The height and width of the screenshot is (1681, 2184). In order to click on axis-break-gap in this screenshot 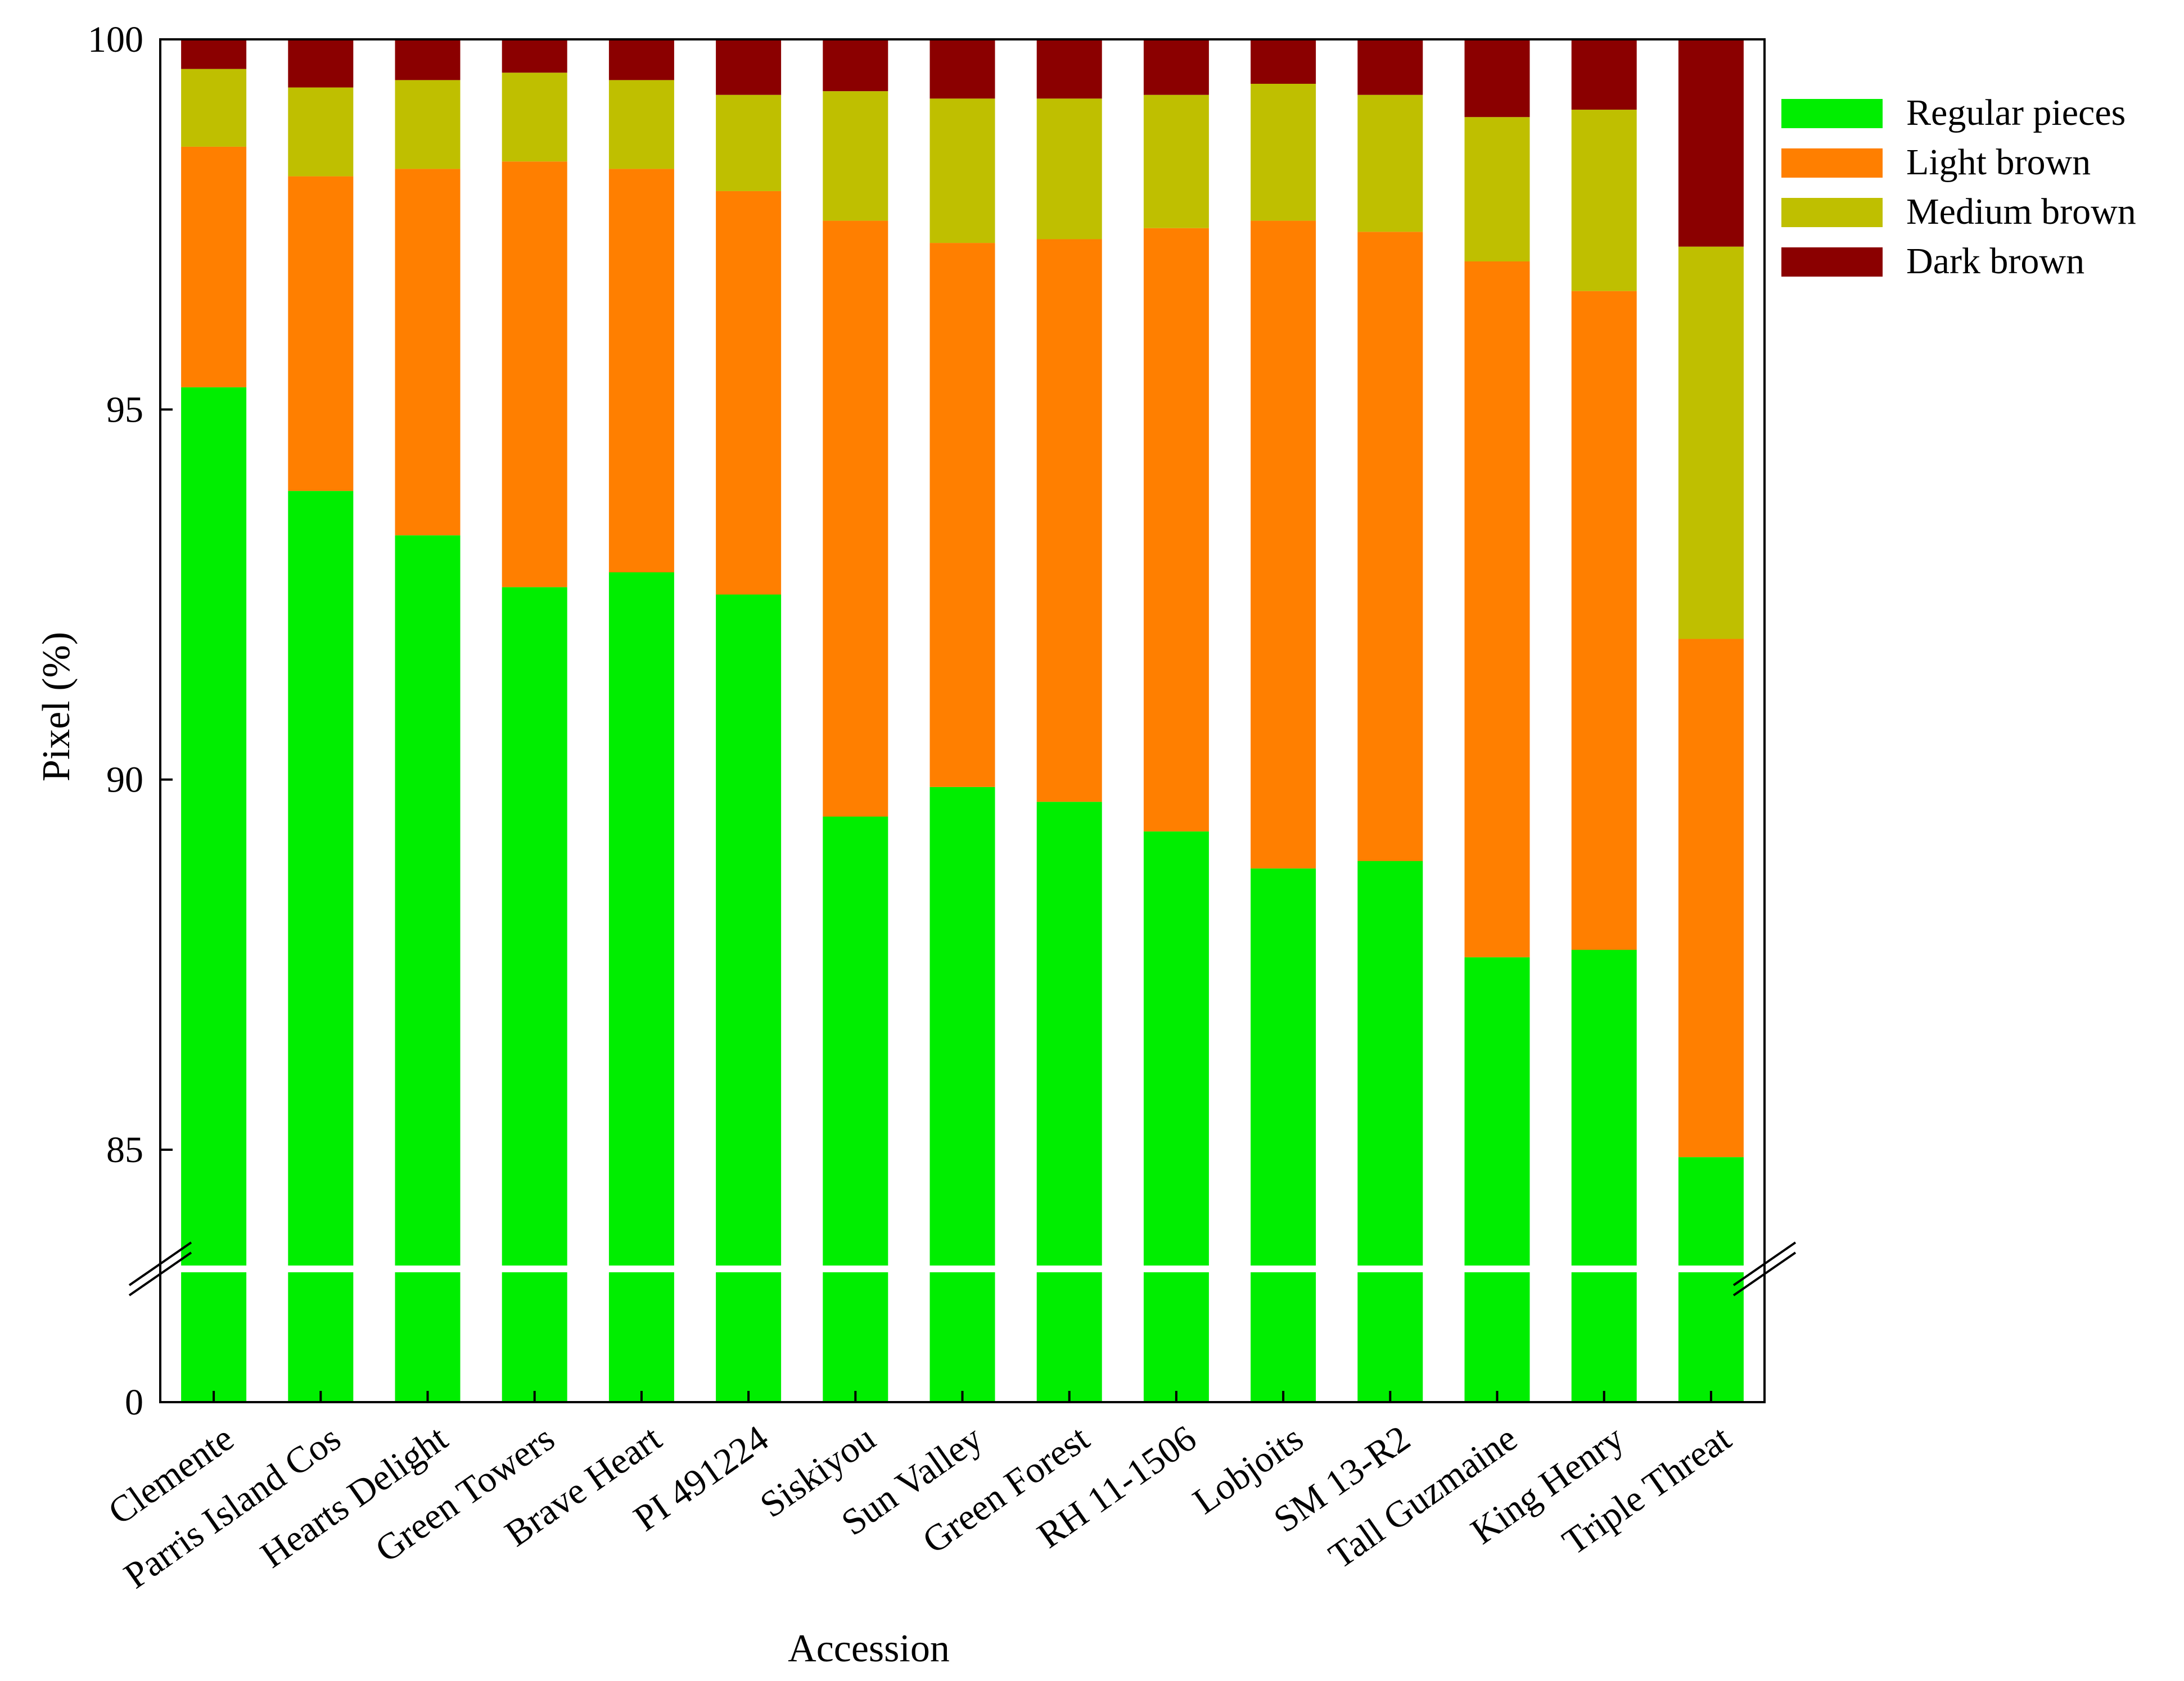, I will do `click(962, 1269)`.